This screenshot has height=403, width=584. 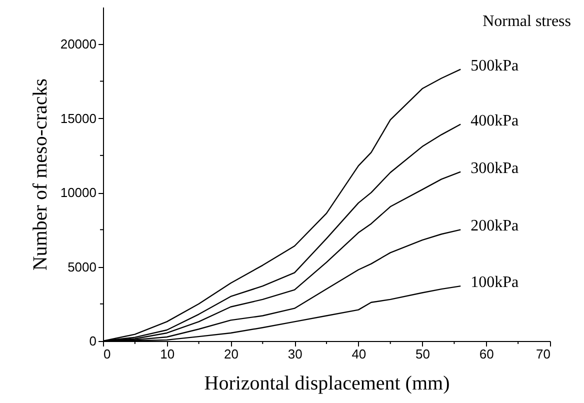 I want to click on x-tick-label: 30, so click(x=295, y=354).